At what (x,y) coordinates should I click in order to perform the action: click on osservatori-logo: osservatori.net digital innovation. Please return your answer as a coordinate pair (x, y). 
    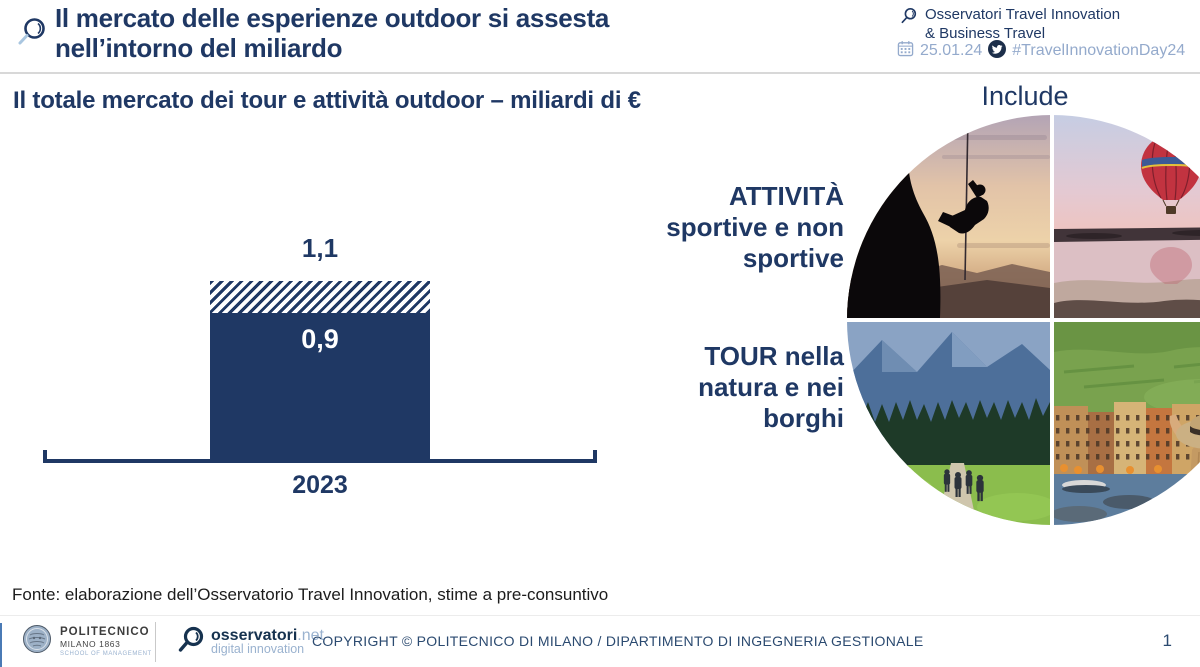
    Looking at the image, I should click on (250, 642).